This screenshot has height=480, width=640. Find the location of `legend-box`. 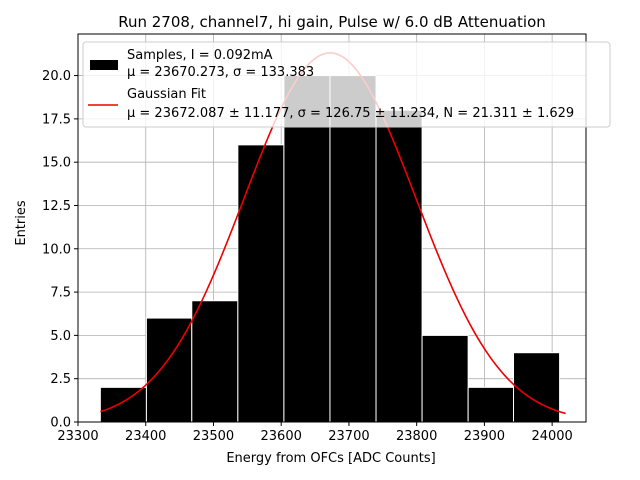

legend-box is located at coordinates (346, 84).